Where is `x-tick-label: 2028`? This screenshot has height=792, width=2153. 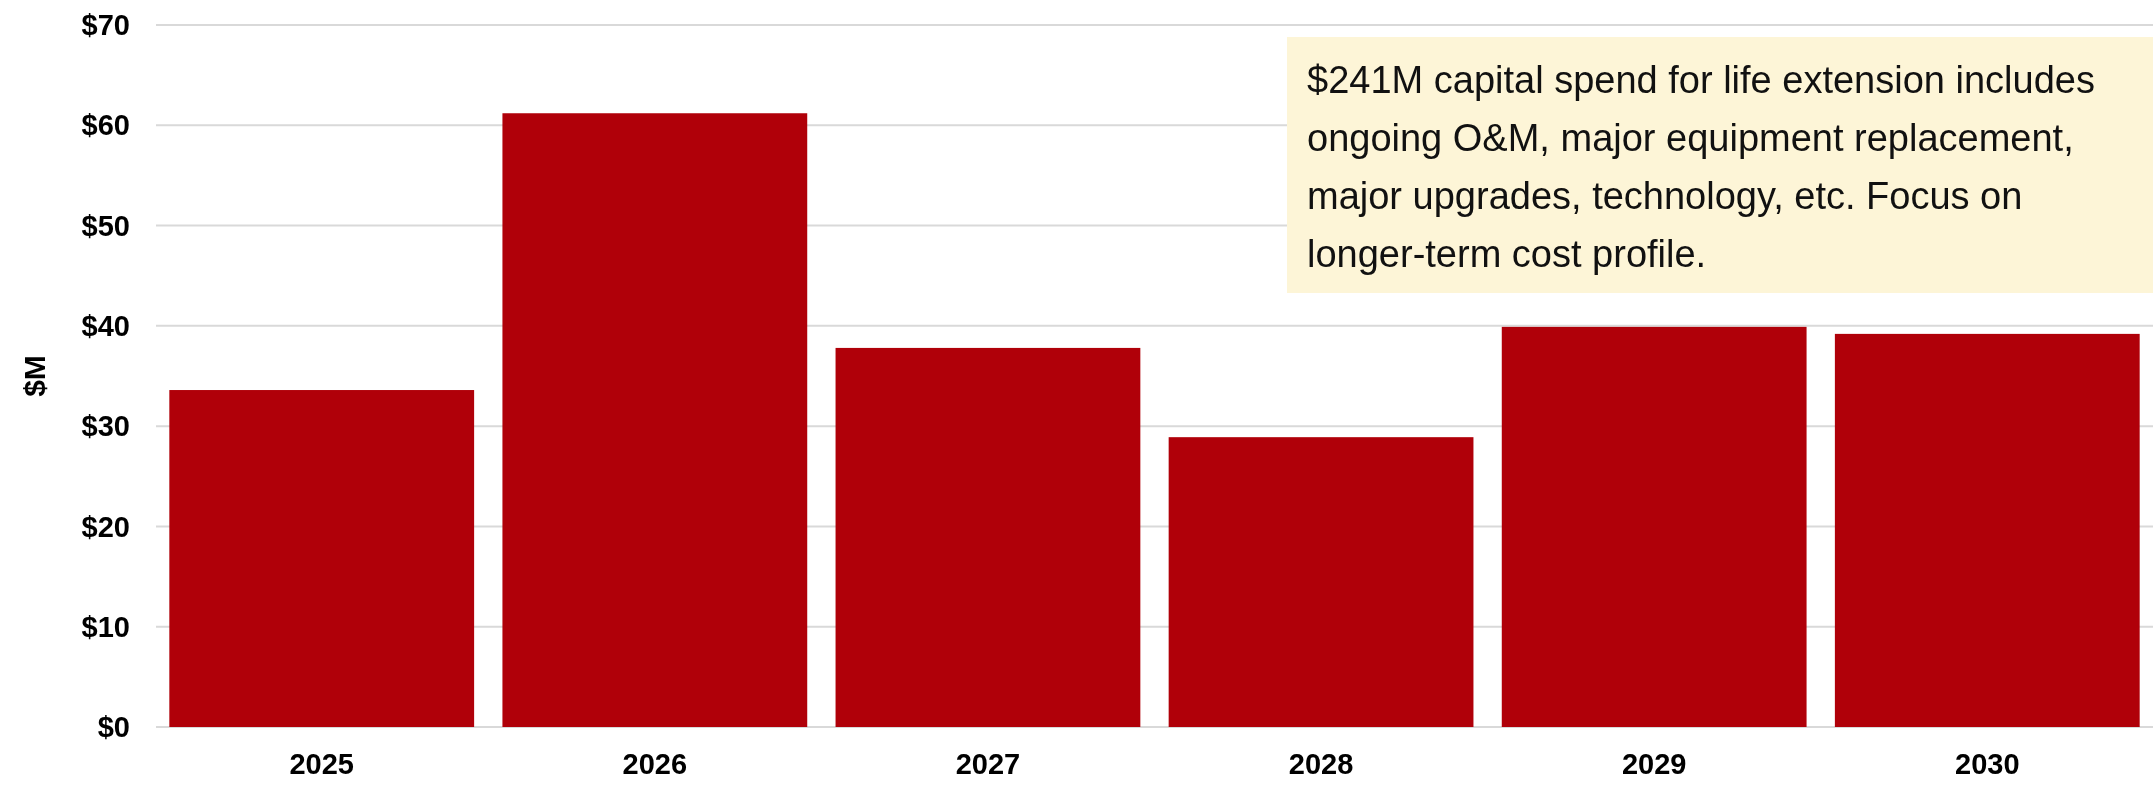
x-tick-label: 2028 is located at coordinates (1321, 764).